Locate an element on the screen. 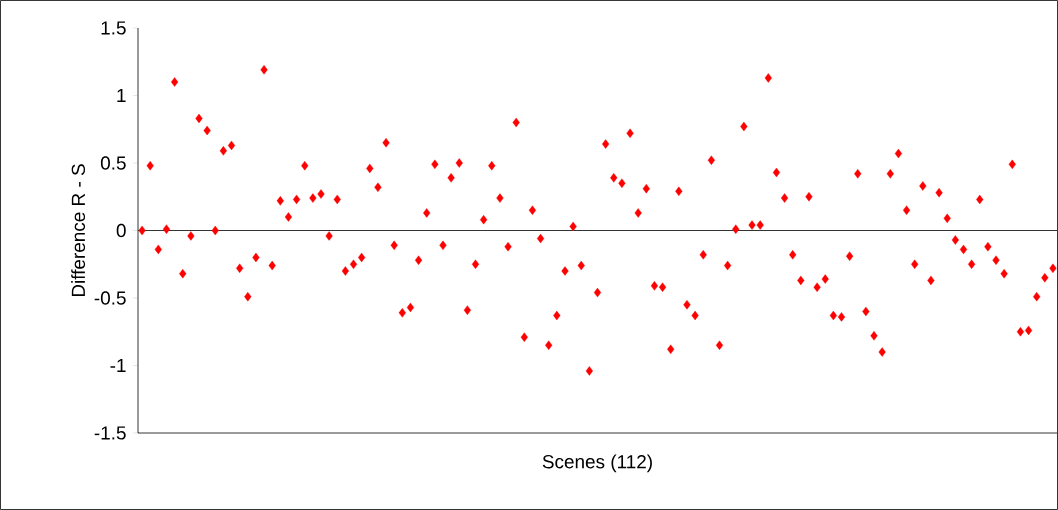 Image resolution: width=1058 pixels, height=510 pixels. y-tick-label: 1 is located at coordinates (121, 95).